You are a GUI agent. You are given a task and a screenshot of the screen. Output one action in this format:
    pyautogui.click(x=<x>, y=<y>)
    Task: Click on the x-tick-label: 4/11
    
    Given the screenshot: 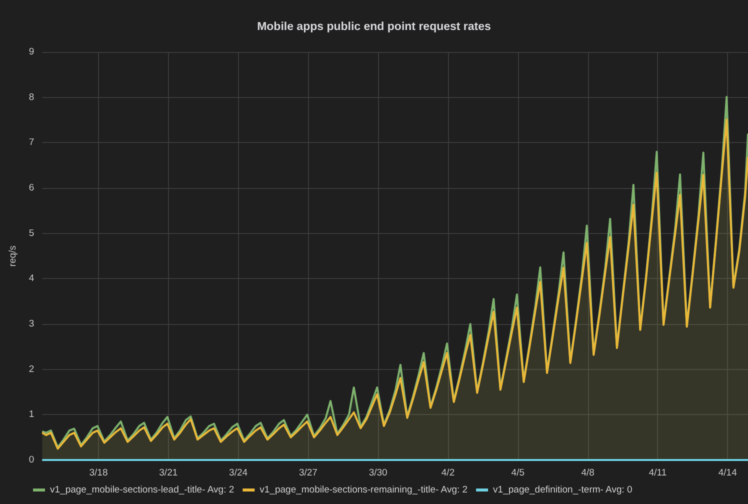 What is the action you would take?
    pyautogui.click(x=657, y=473)
    